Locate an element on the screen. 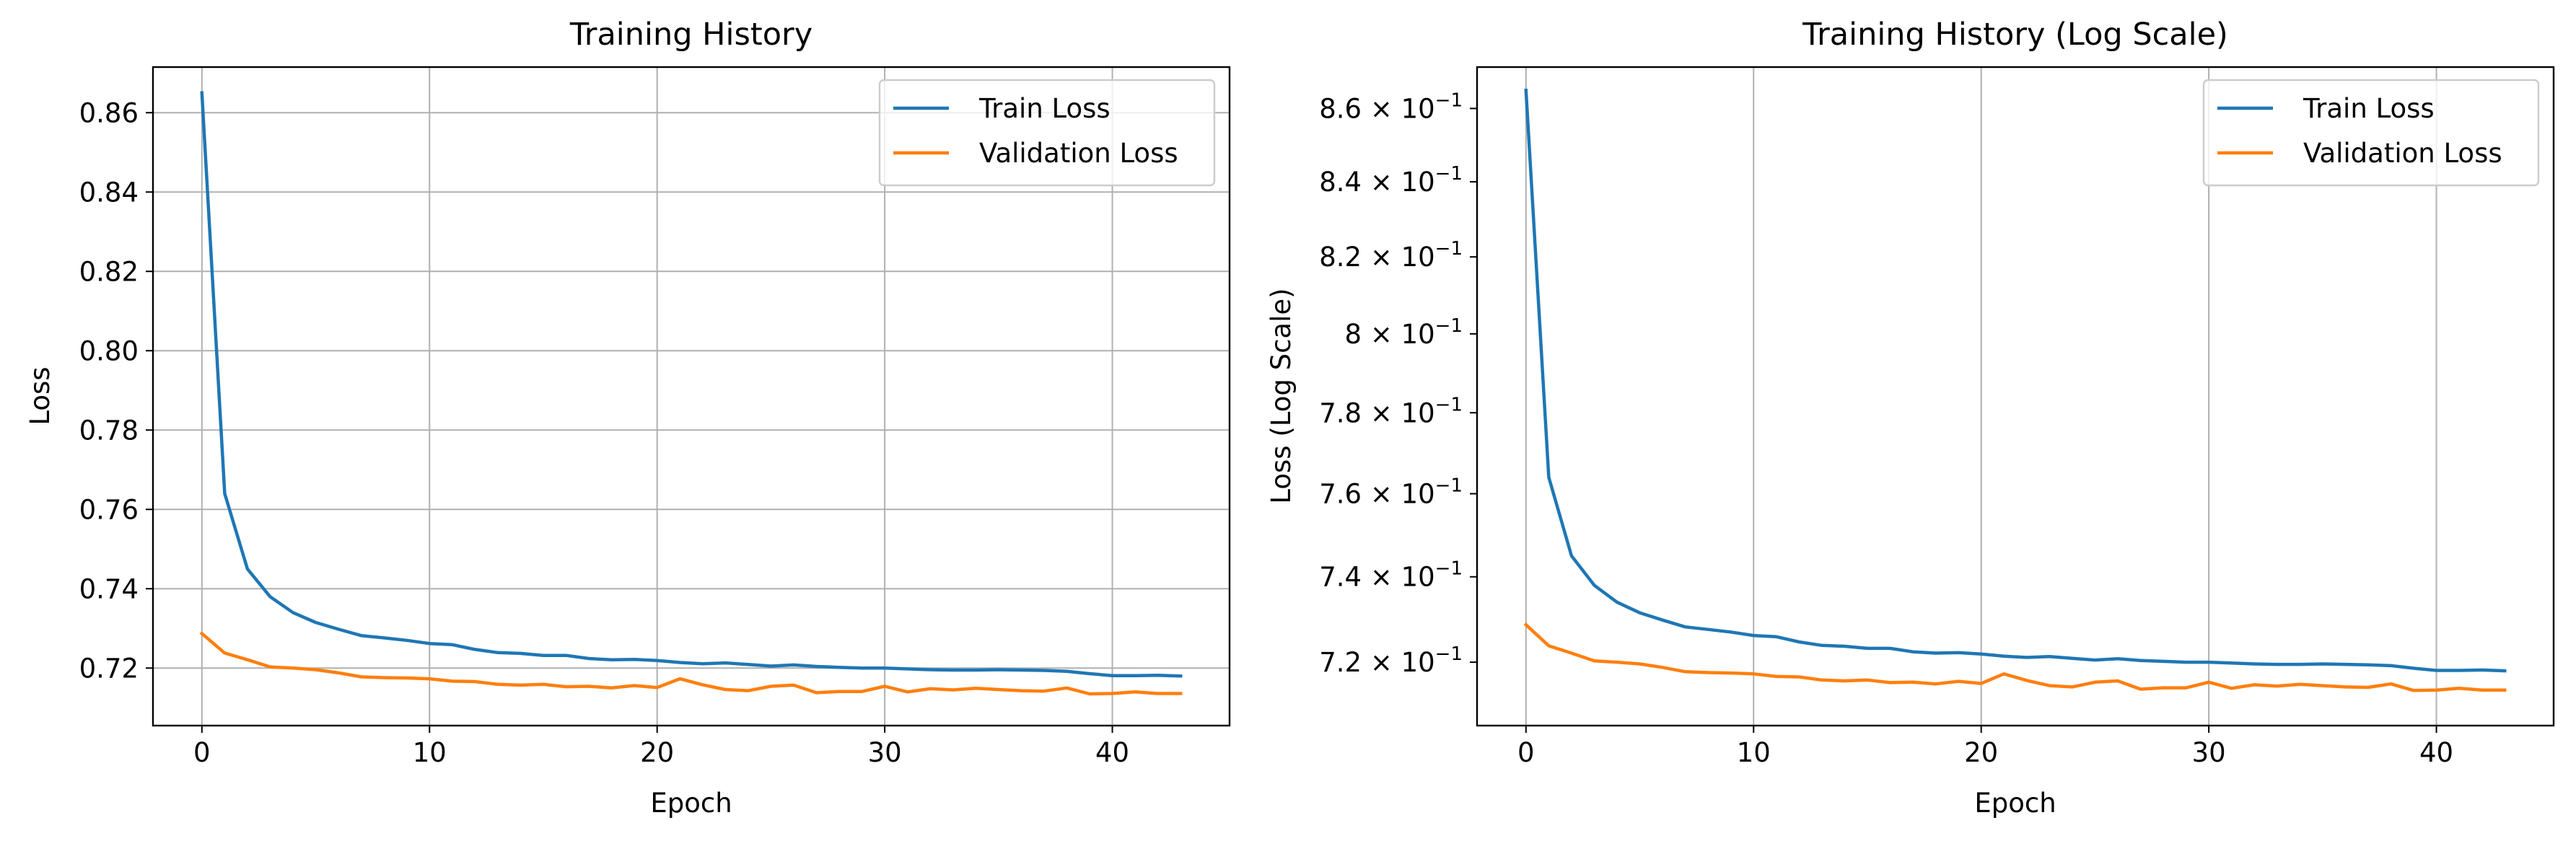 This screenshot has width=2576, height=841. y-tick-label: 7.2 × 10⁻¹ is located at coordinates (1391, 660).